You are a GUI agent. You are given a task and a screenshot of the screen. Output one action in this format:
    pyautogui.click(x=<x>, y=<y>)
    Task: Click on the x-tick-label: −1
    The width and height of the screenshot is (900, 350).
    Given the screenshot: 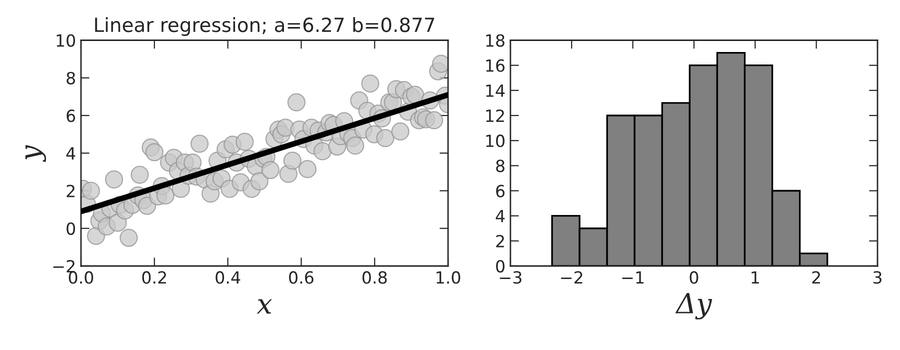 What is the action you would take?
    pyautogui.click(x=633, y=277)
    